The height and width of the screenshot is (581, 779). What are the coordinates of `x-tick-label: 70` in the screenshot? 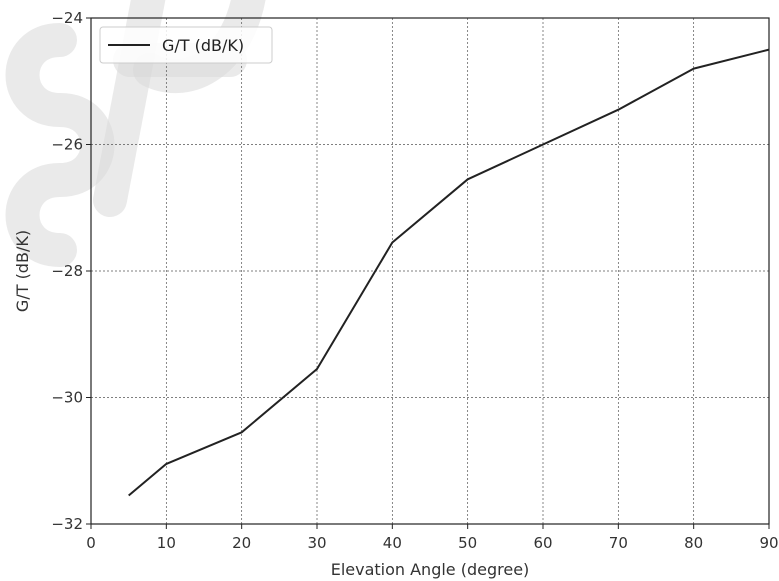 It's located at (618, 543).